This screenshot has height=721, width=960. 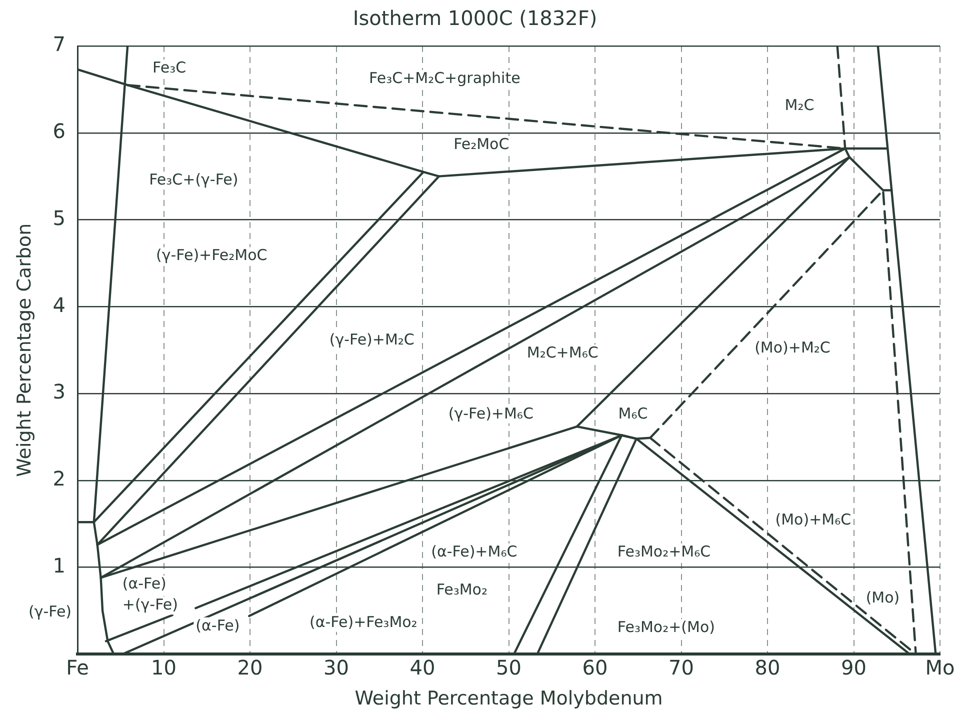 I want to click on x-tick-label: 50, so click(x=509, y=667).